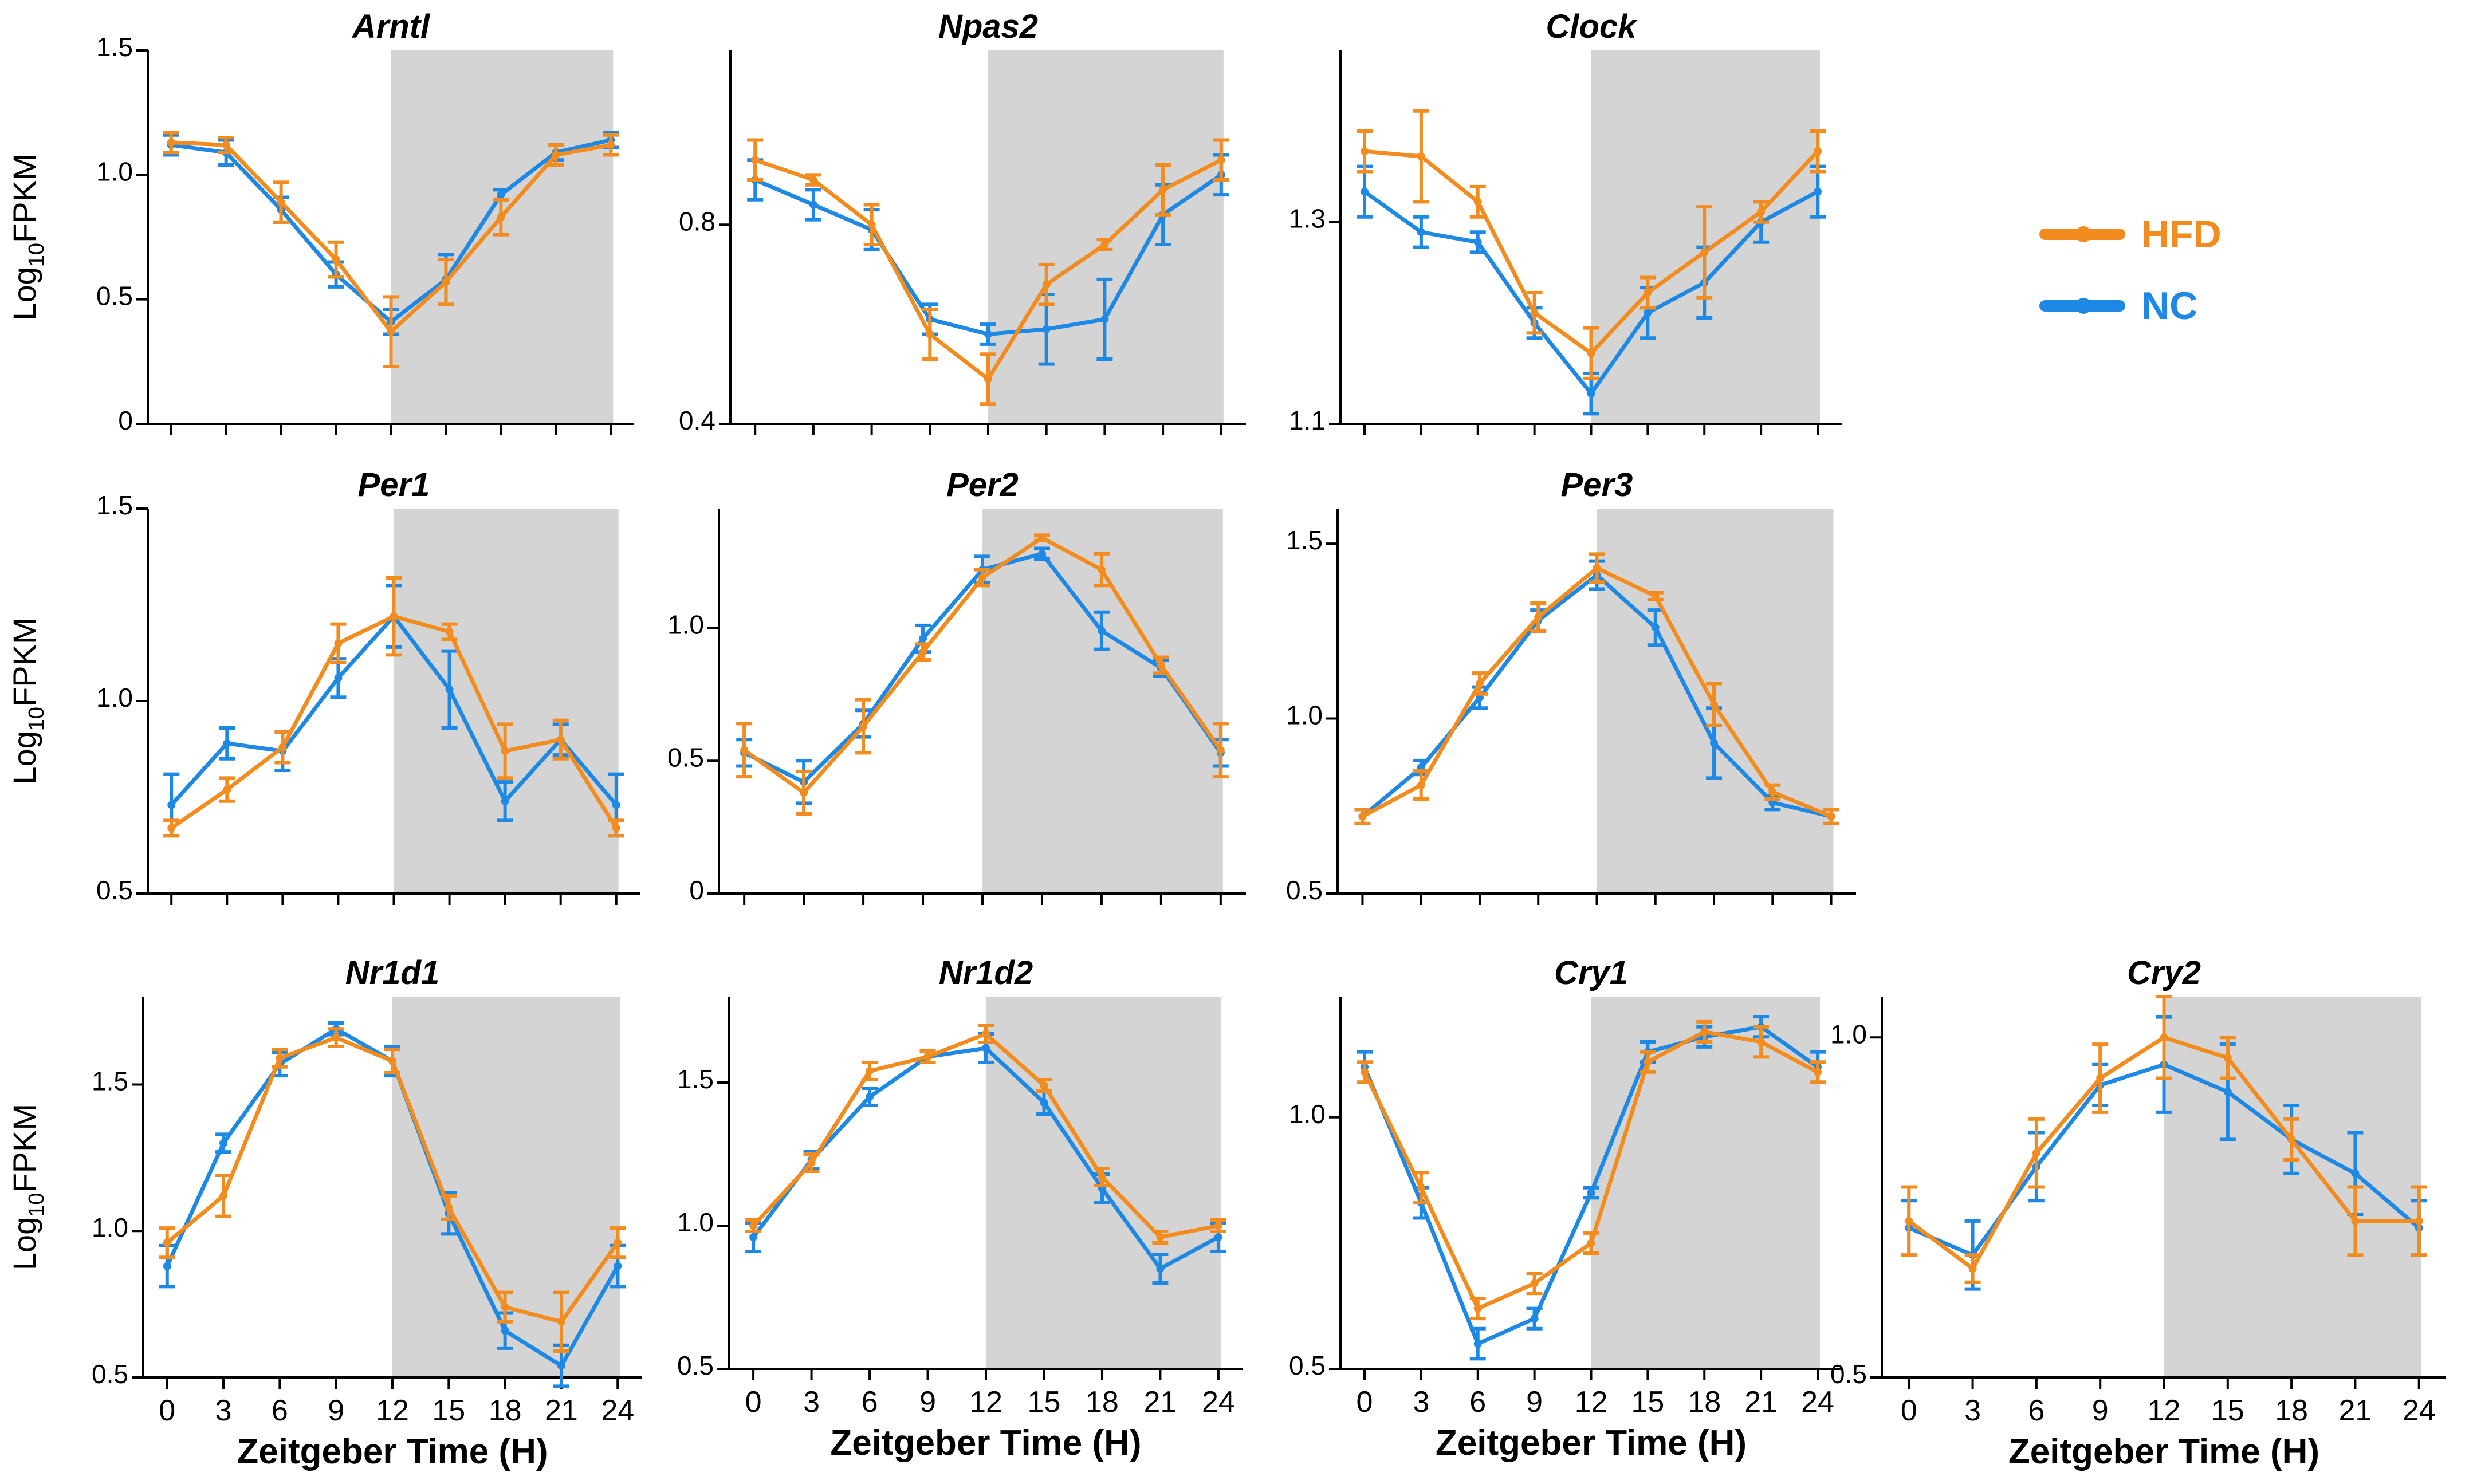 The width and height of the screenshot is (2473, 1484). What do you see at coordinates (2181, 234) in the screenshot?
I see `legend-hfd-label: HFD` at bounding box center [2181, 234].